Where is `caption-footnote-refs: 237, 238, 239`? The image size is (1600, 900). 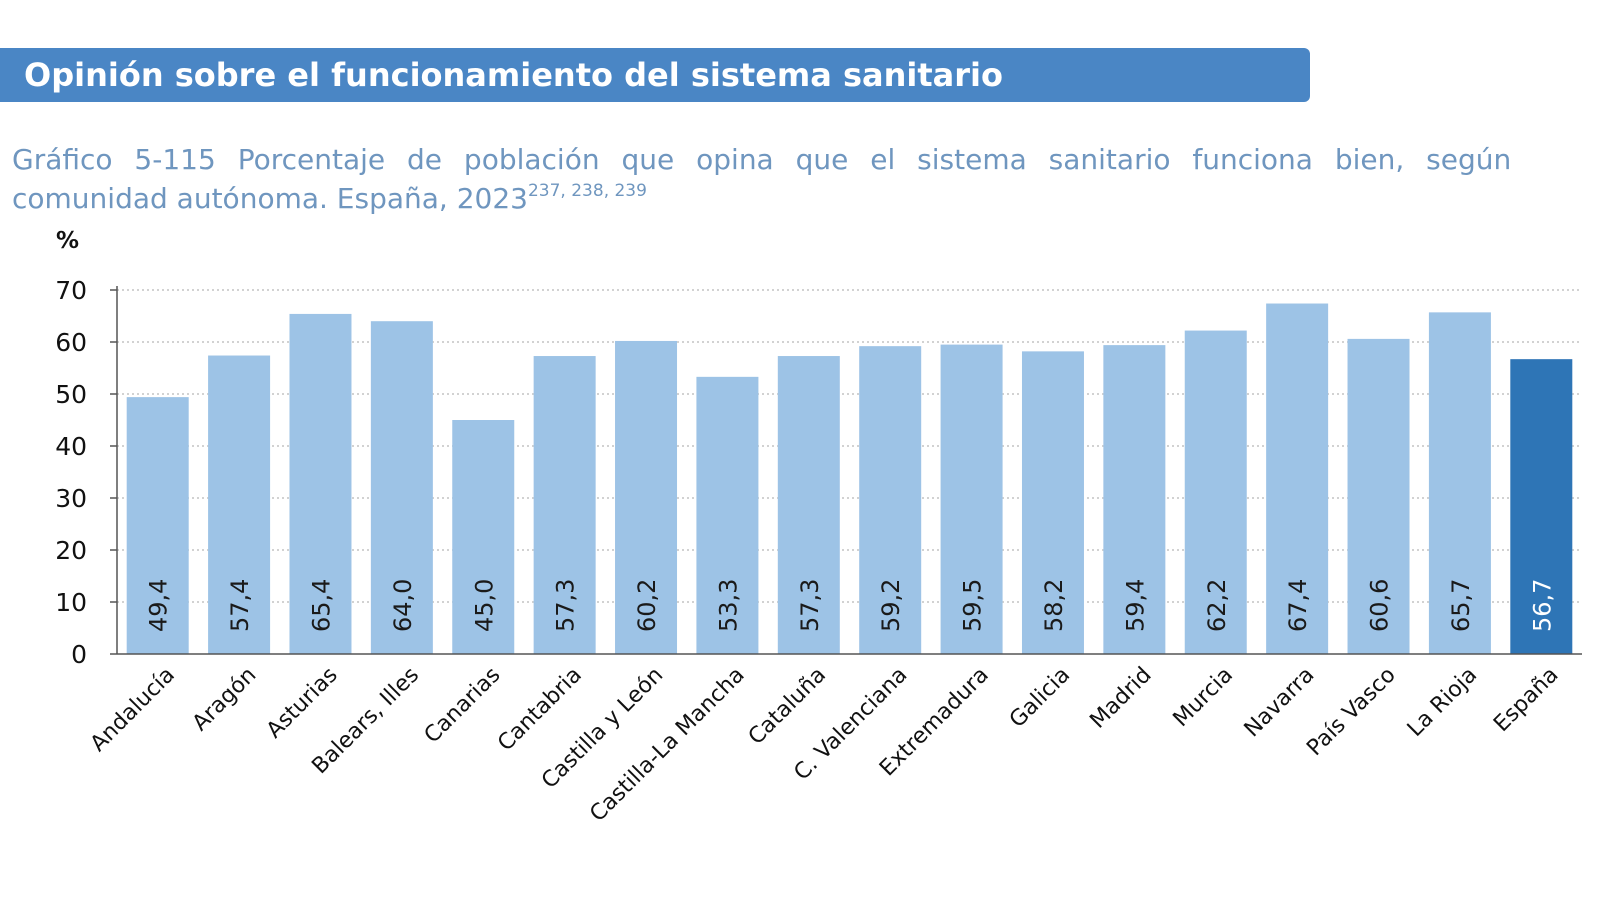
caption-footnote-refs: 237, 238, 239 is located at coordinates (587, 191).